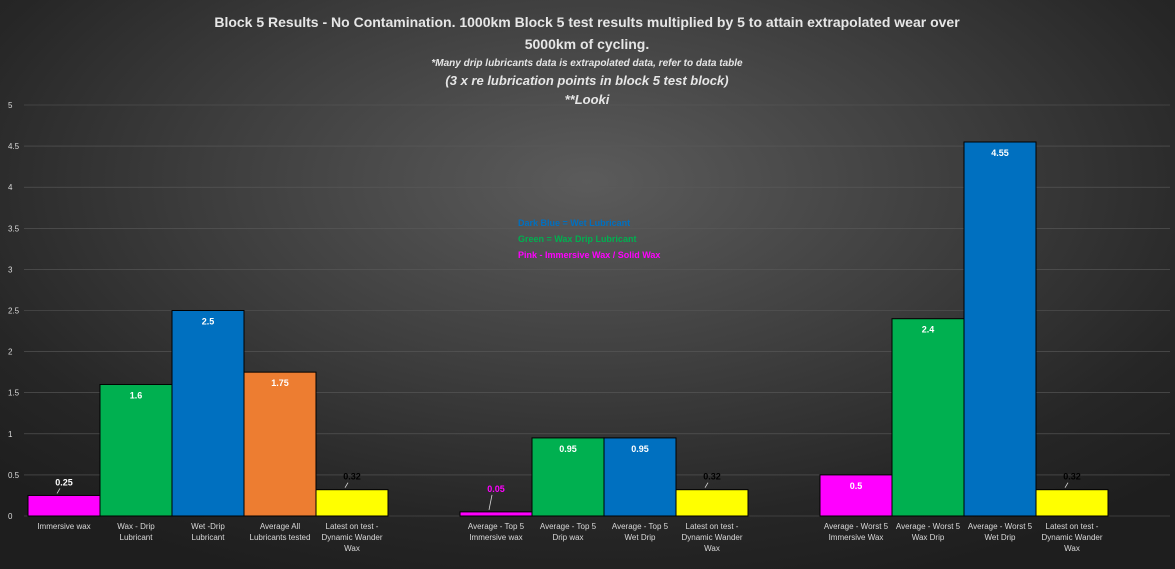  Describe the element at coordinates (577, 239) in the screenshot. I see `legend-entry: Green = Wax Drip Lubricant` at that location.